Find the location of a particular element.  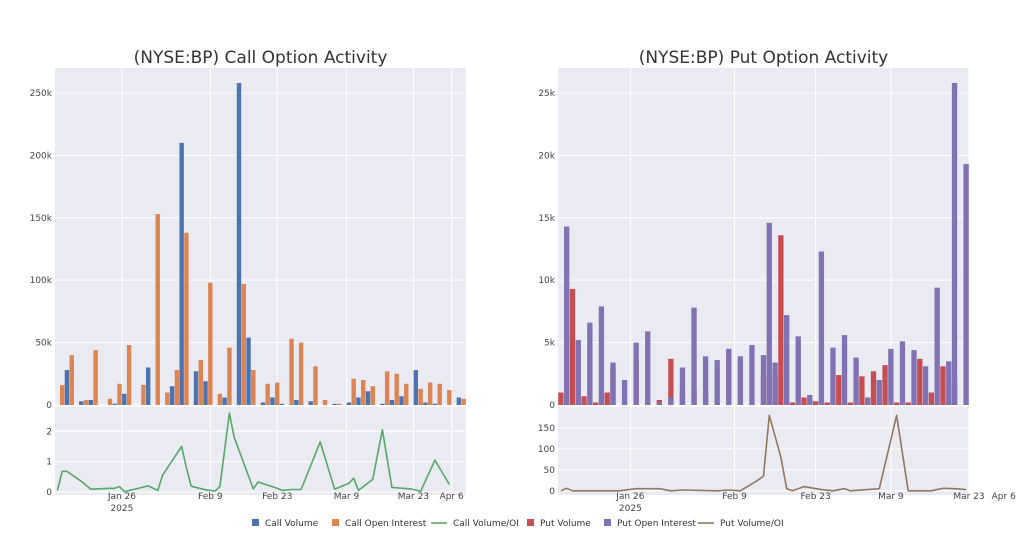

legend-label: Call Volume/OI is located at coordinates (486, 524).